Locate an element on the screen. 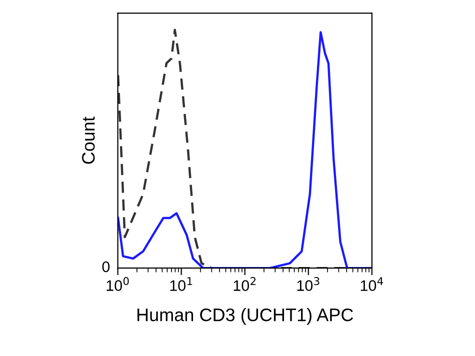 Image resolution: width=475 pixels, height=356 pixels. x-tick-label: 10$^{4}$ is located at coordinates (372, 284).